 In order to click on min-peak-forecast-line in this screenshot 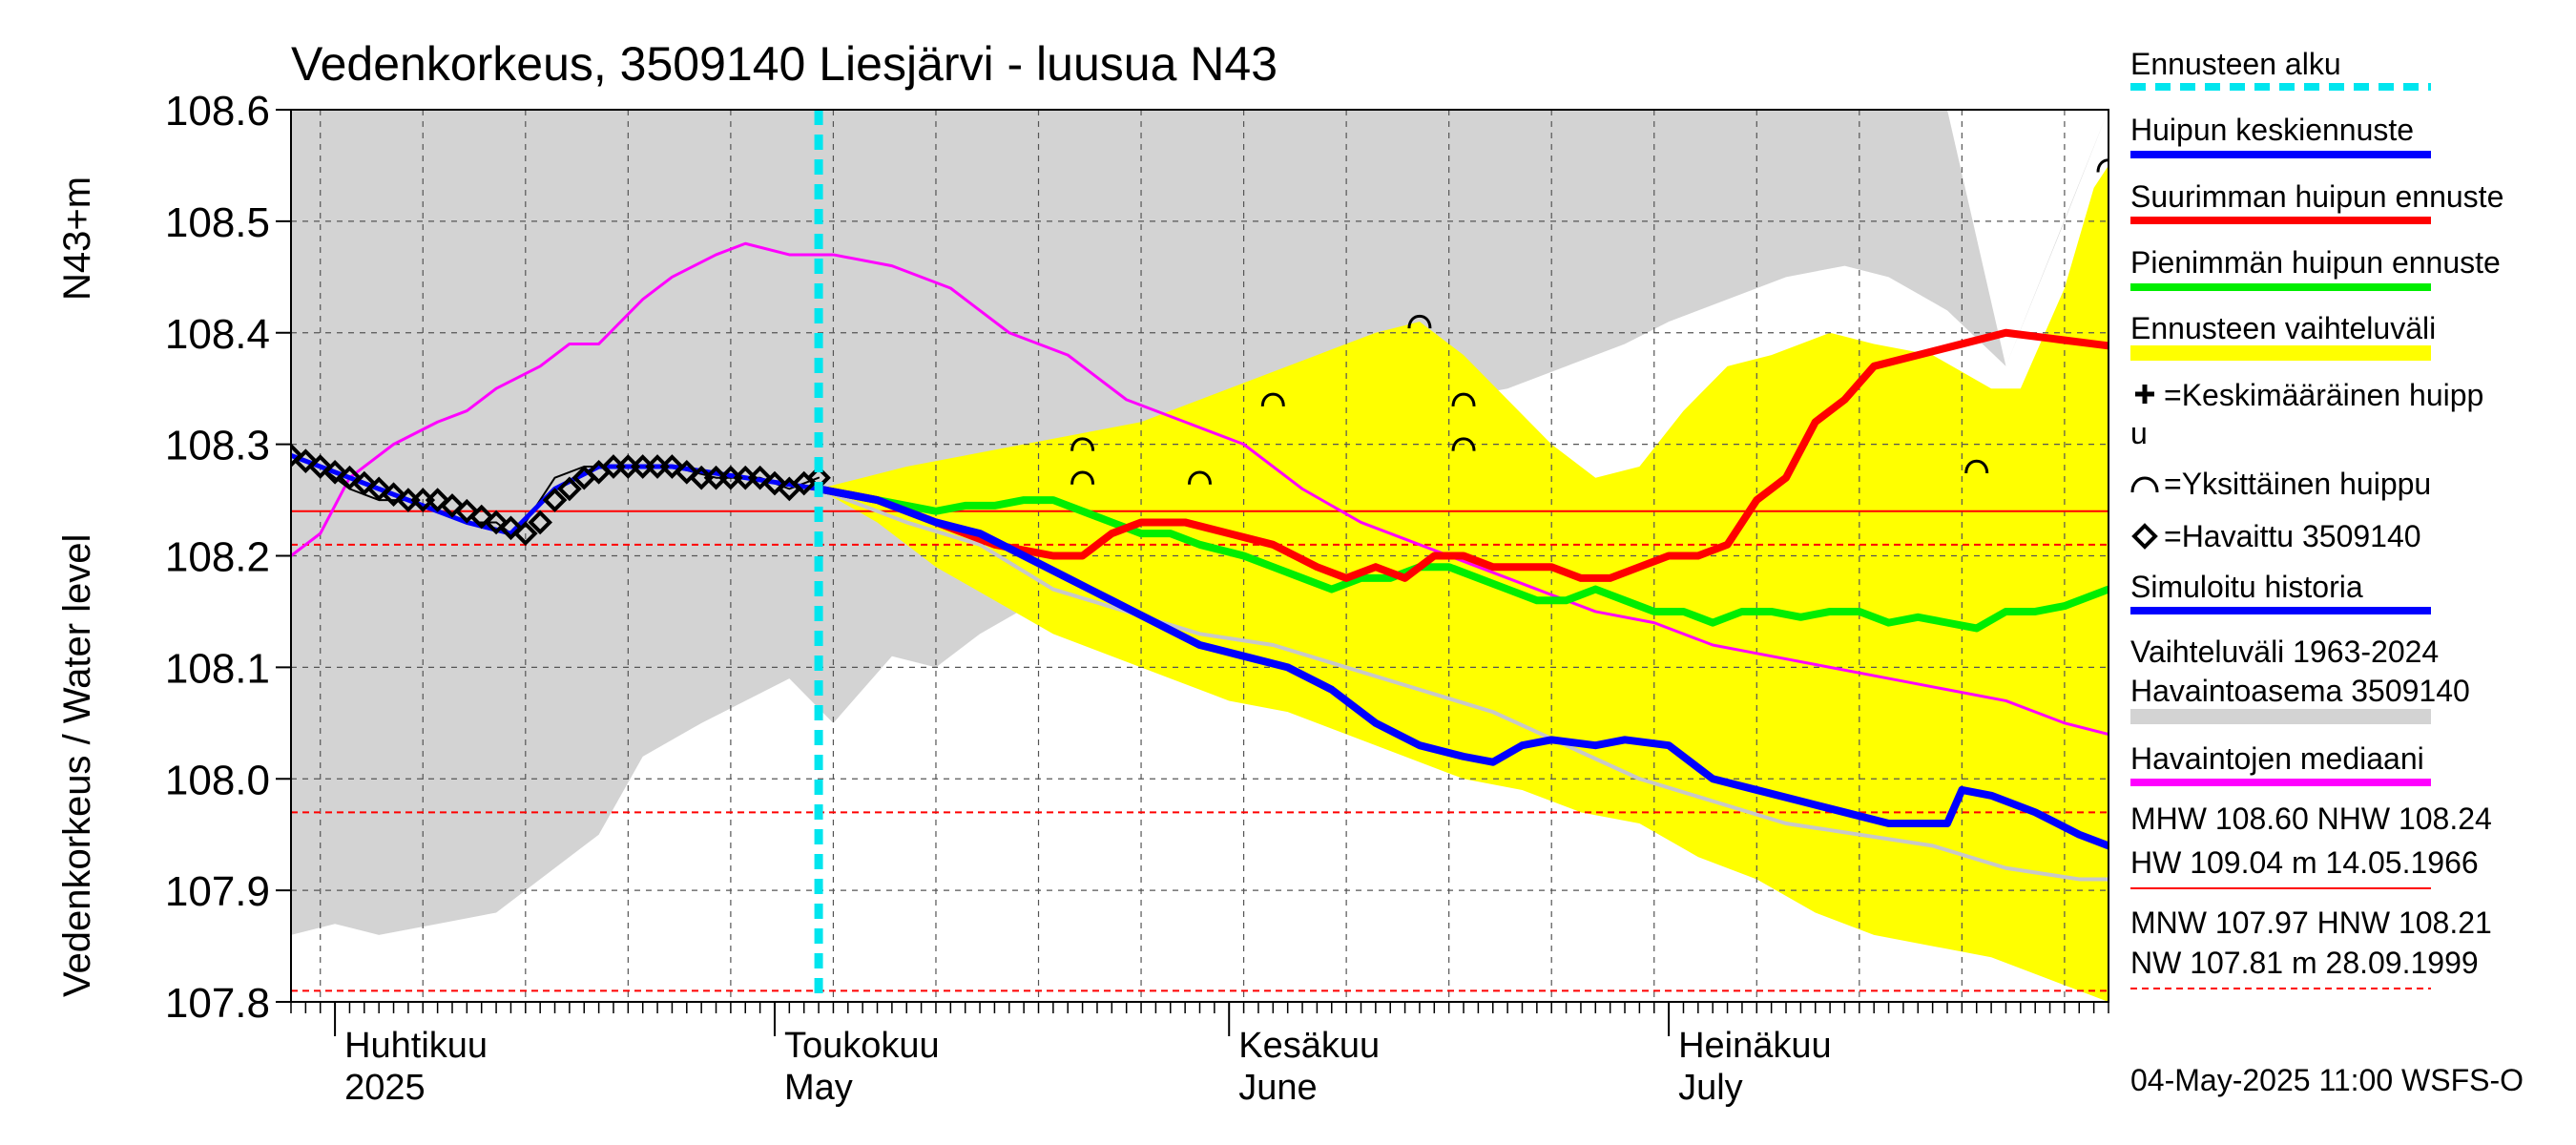, I will do `click(1462, 559)`.